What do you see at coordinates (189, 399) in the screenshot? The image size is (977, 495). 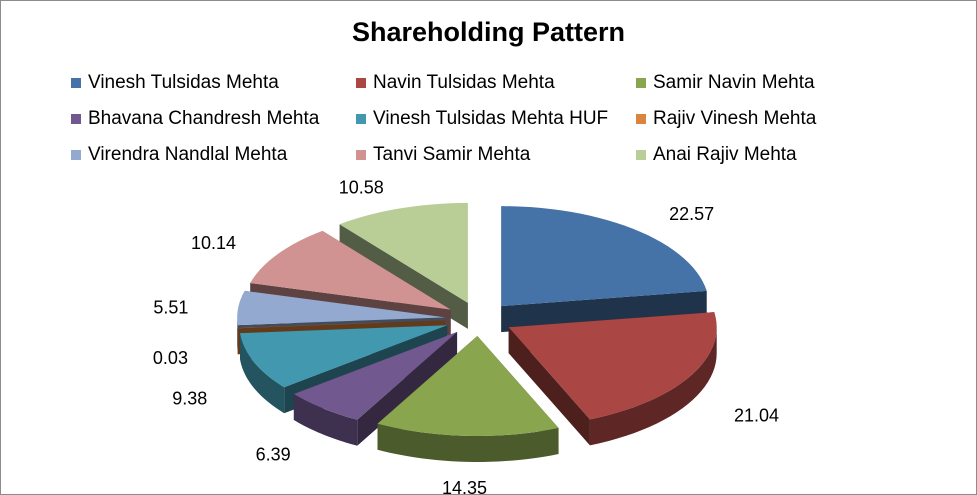 I see `data-label-vinesh-tulsidas-mehta-huf: 9.38` at bounding box center [189, 399].